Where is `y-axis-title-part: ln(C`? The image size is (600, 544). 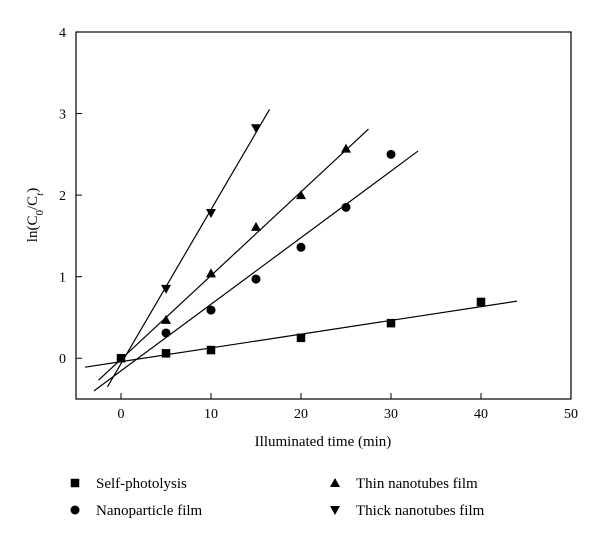 y-axis-title-part: ln(C is located at coordinates (33, 229).